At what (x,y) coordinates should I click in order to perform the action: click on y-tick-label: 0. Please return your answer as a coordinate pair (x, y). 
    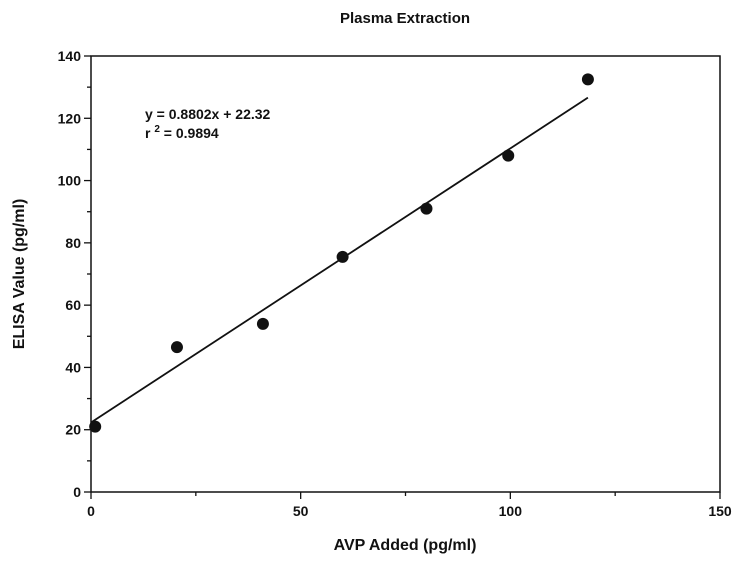
    Looking at the image, I should click on (77, 492).